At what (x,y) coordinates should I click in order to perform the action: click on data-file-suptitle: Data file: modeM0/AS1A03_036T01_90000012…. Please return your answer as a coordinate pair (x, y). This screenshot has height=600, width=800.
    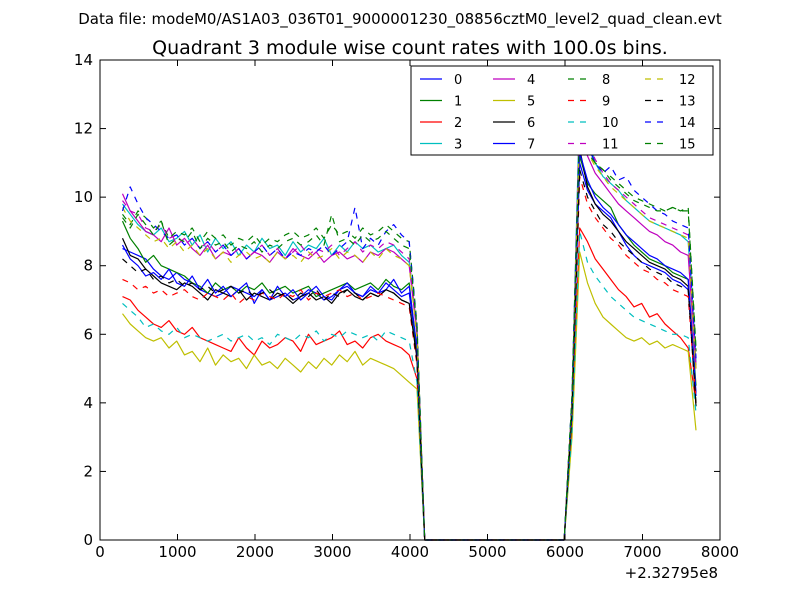
    Looking at the image, I should click on (400, 19).